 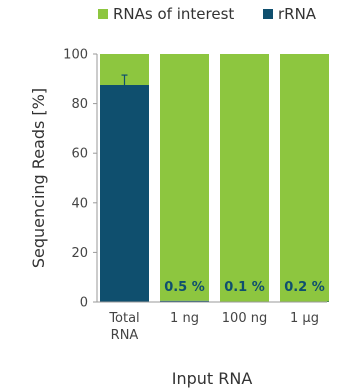 I want to click on y-tick-label: 60, so click(x=79, y=154).